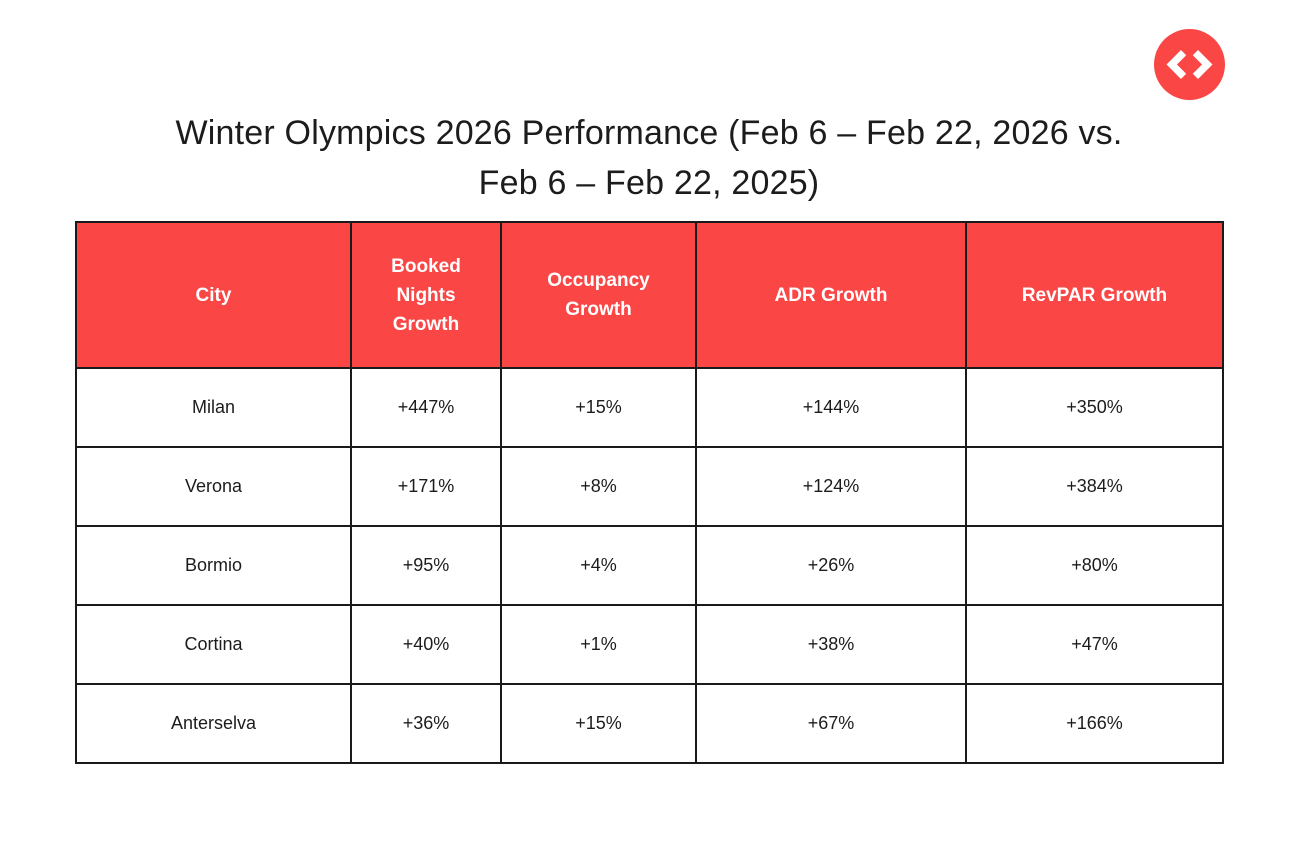  Describe the element at coordinates (426, 295) in the screenshot. I see `column-header-booked-nights-growth: Booked Nights Growth` at that location.